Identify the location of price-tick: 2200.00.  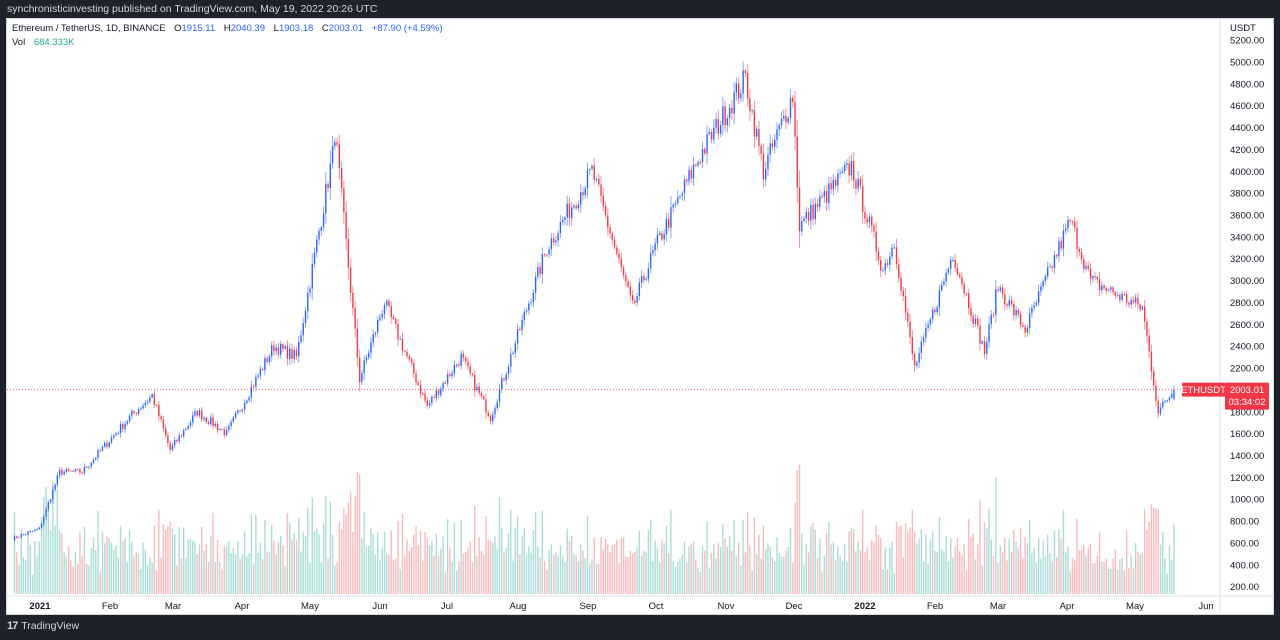
(1247, 369).